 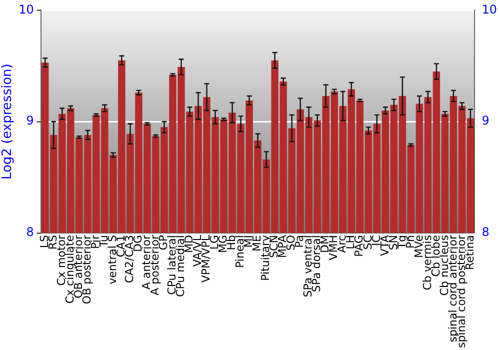 What do you see at coordinates (486, 232) in the screenshot?
I see `y2-tick-label: 8` at bounding box center [486, 232].